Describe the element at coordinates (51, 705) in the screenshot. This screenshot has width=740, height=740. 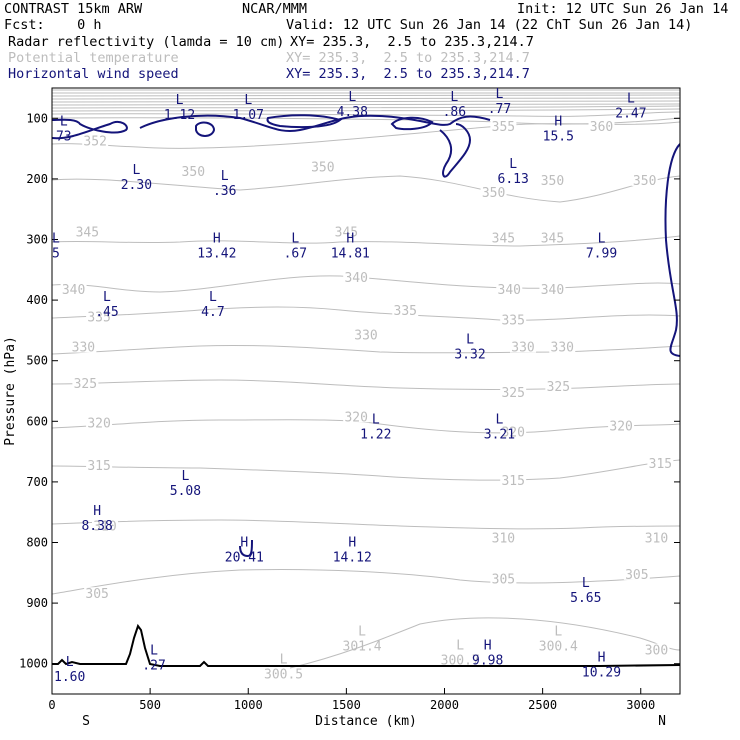
I see `x-tick-label-0: 0` at that location.